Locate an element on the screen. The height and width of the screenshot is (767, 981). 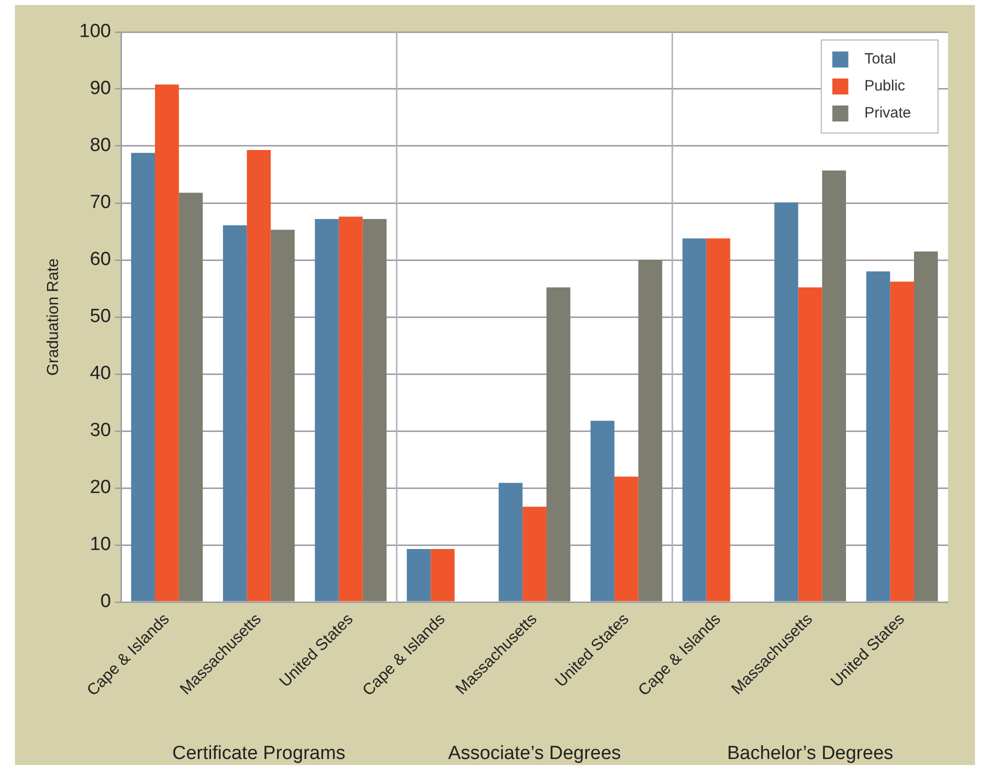
legend-label: Total is located at coordinates (880, 59).